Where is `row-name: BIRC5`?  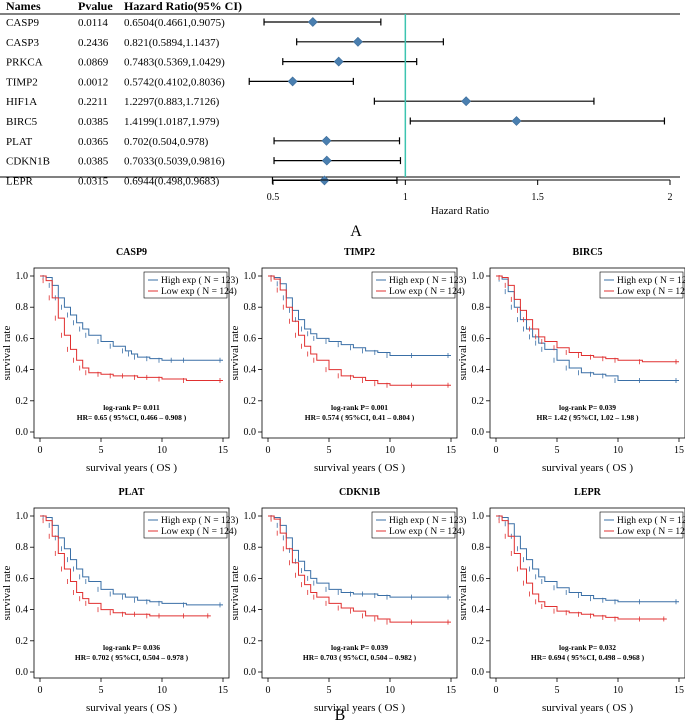
row-name: BIRC5 is located at coordinates (22, 122).